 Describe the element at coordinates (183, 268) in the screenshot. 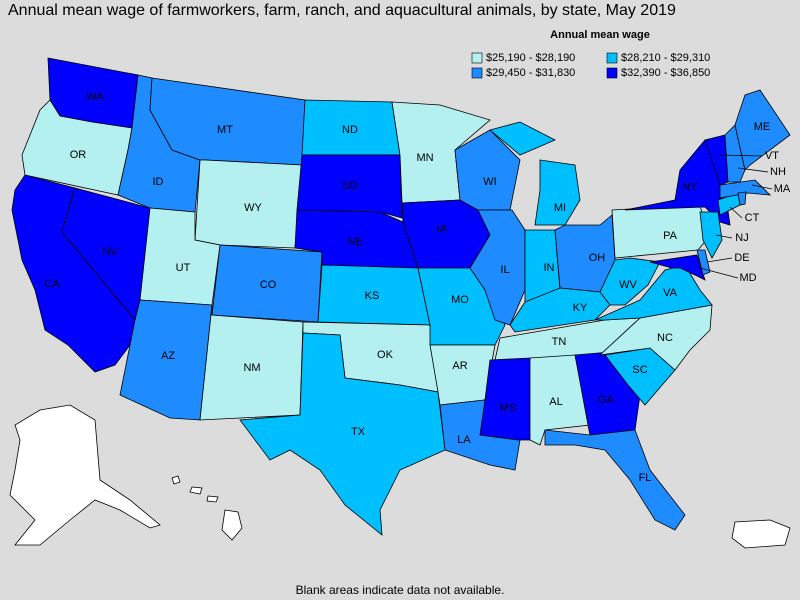

I see `state-label: UT` at that location.